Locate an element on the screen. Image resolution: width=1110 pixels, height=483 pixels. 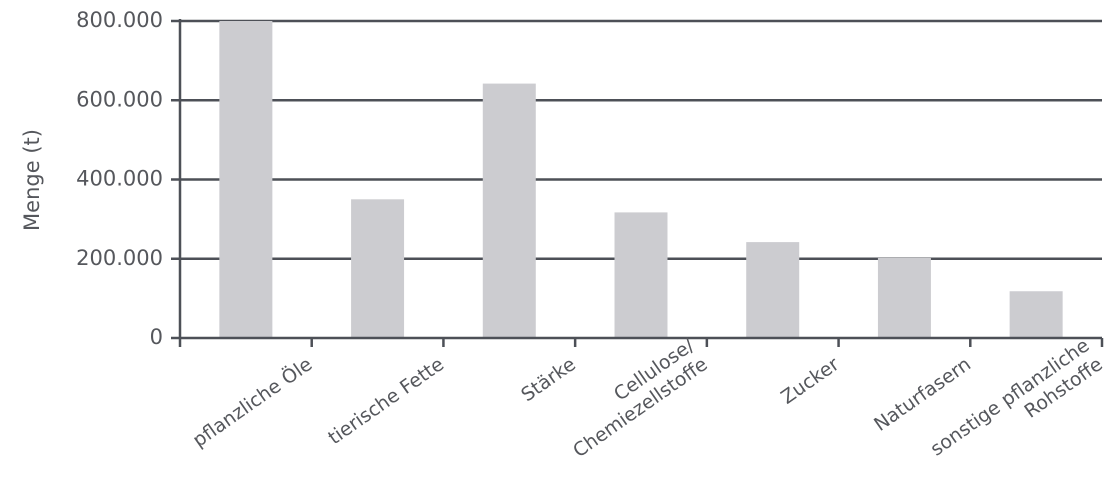
x-category-label: Stärke is located at coordinates (548, 379).